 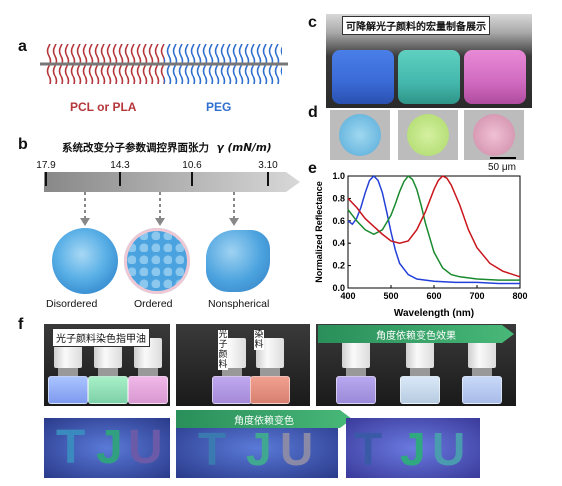 I want to click on microscope-green, so click(x=428, y=135).